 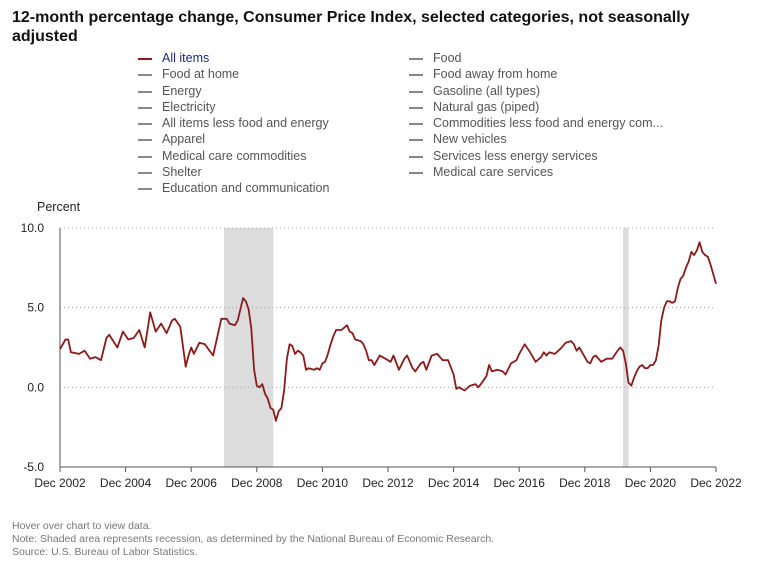 What do you see at coordinates (470, 139) in the screenshot?
I see `legend-label: New vehicles` at bounding box center [470, 139].